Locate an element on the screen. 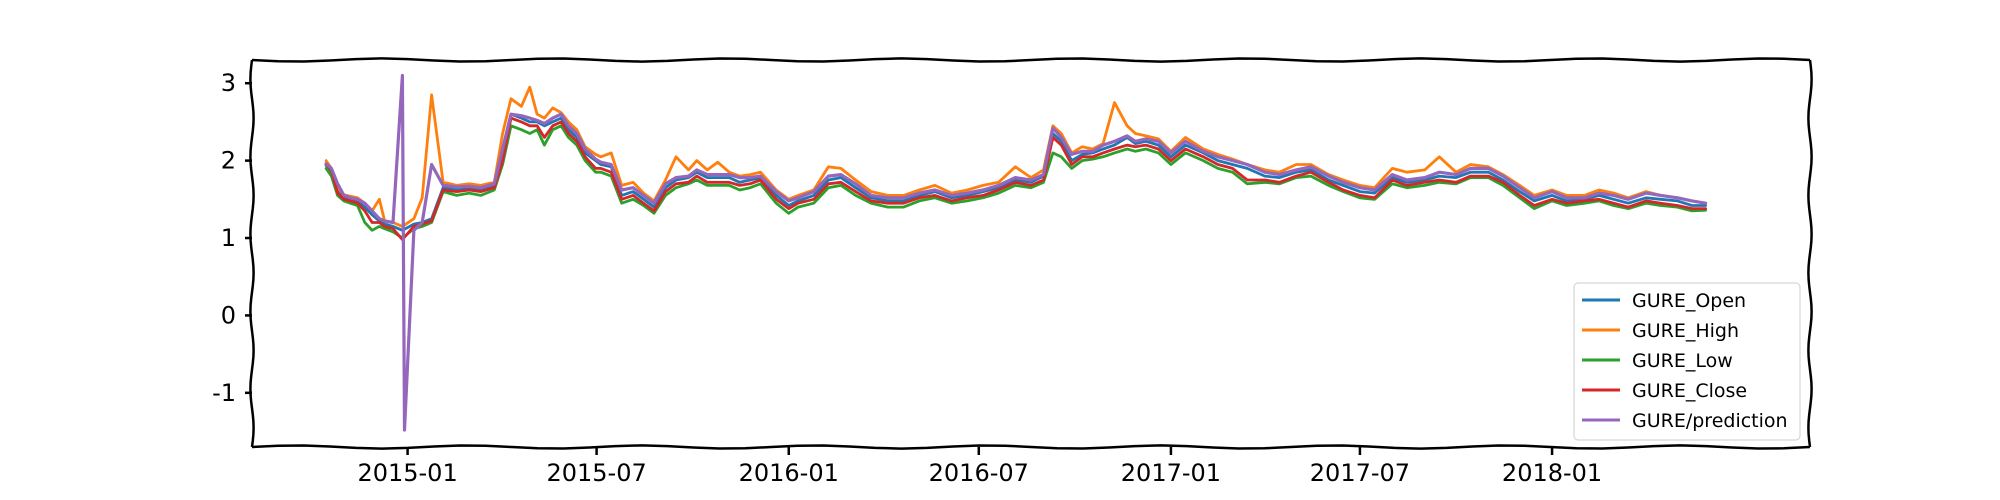  legend-label: GURE/prediction is located at coordinates (1710, 421).